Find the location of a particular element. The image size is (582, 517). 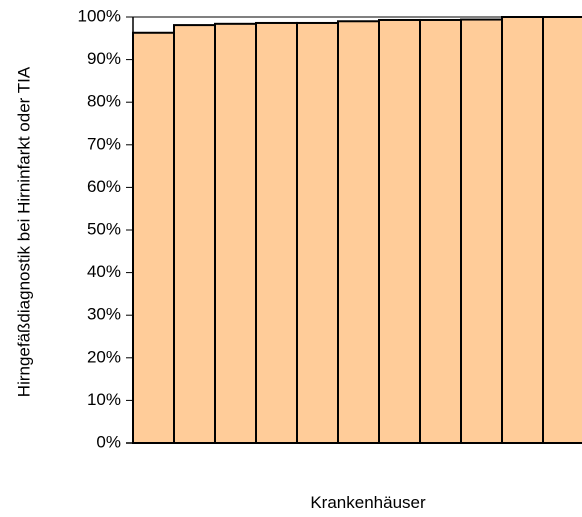

y-tick-label: 90% is located at coordinates (104, 58).